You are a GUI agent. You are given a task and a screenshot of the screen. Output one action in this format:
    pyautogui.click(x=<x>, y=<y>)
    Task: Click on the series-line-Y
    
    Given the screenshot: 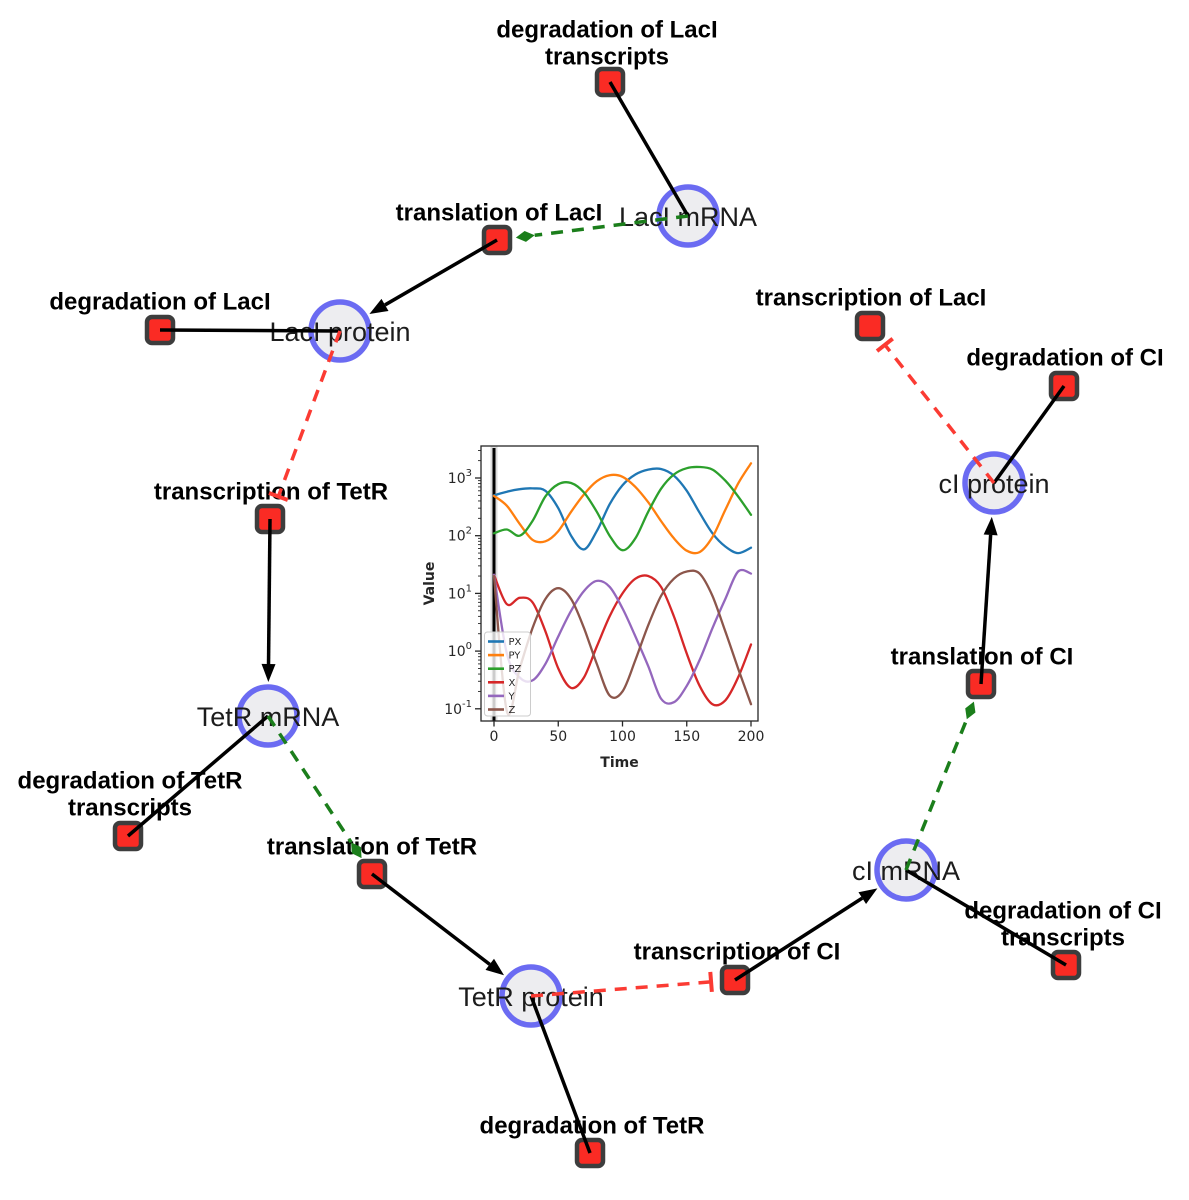 What is the action you would take?
    pyautogui.click(x=622, y=636)
    